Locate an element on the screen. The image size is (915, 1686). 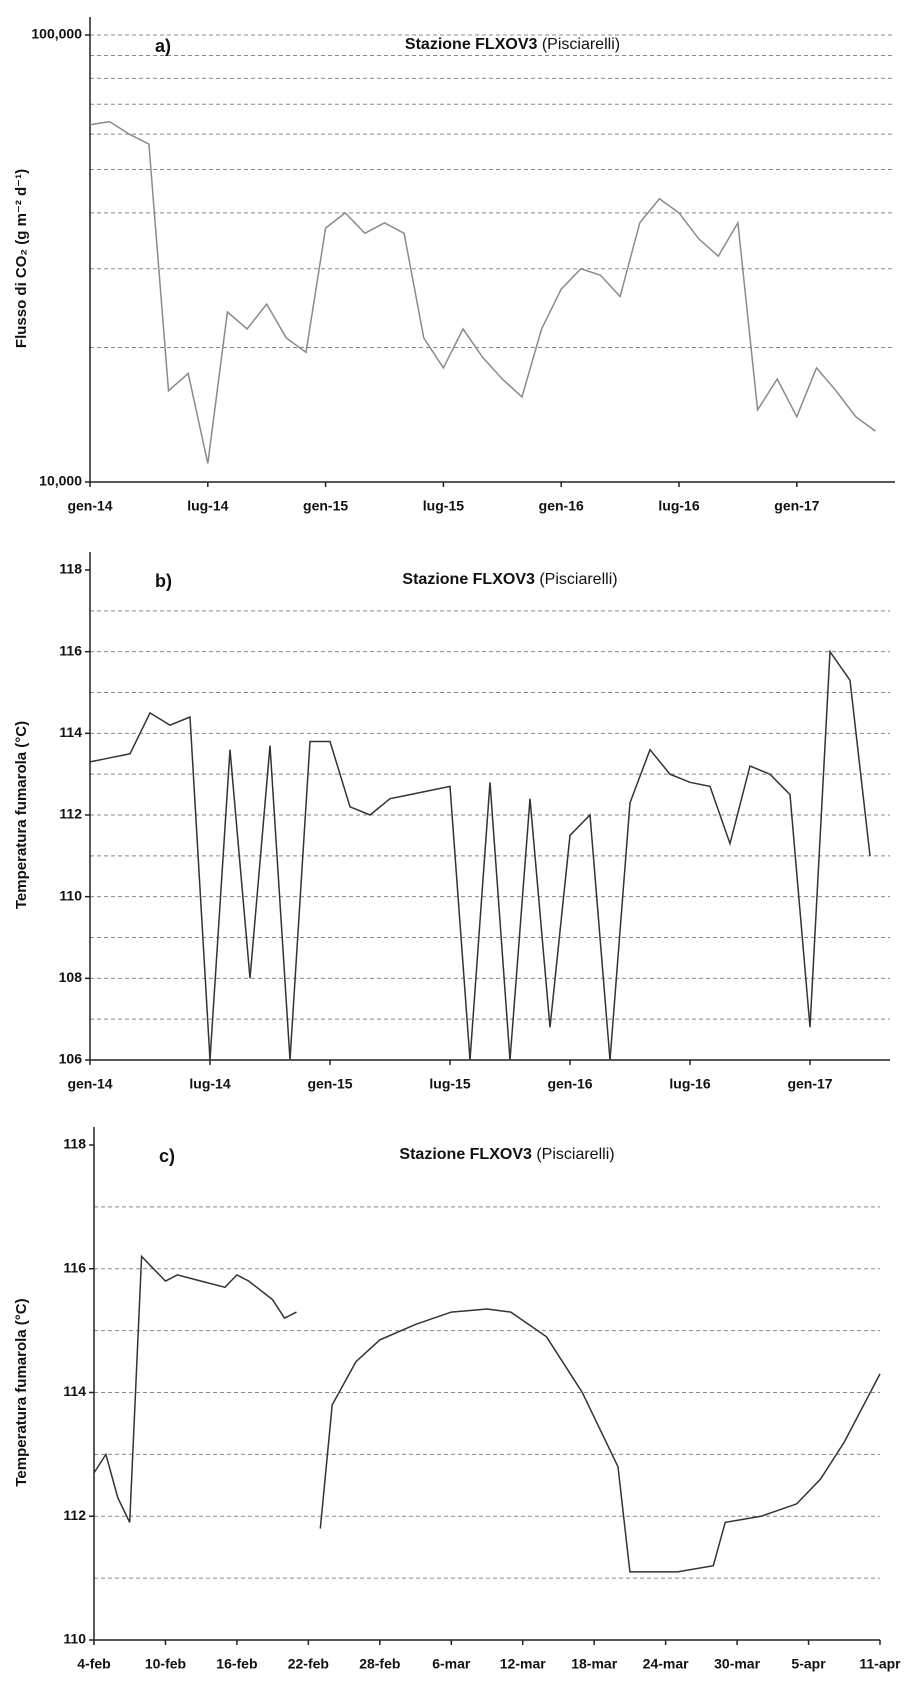
y-tick-label: 10,000 is located at coordinates (60, 481).